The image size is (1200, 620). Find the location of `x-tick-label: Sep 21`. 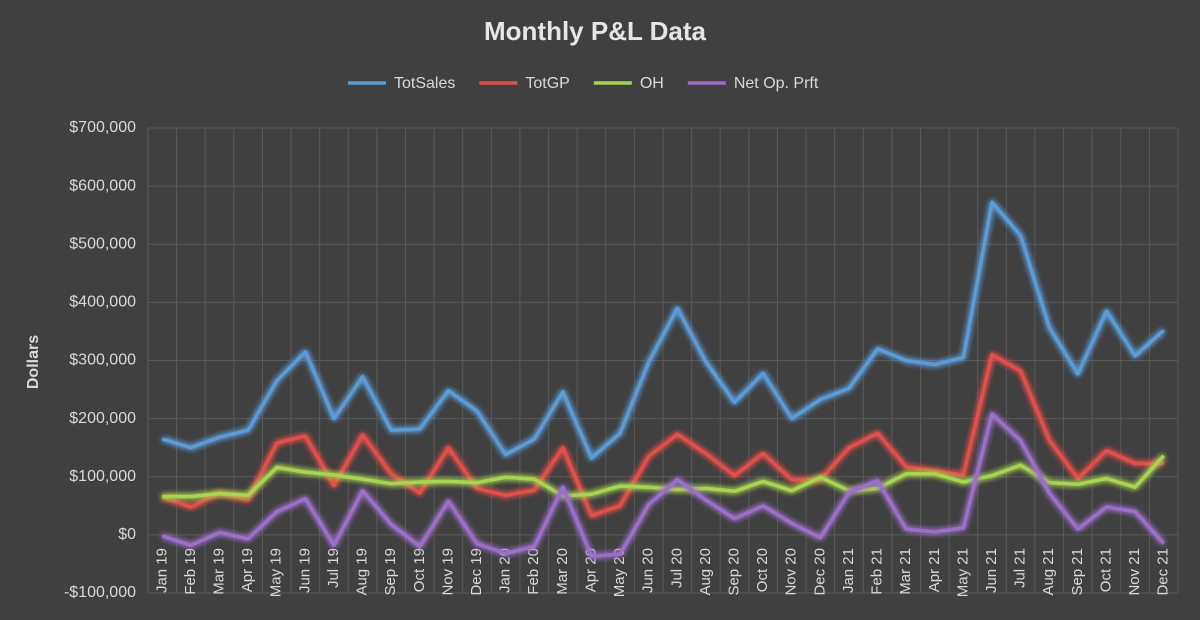

x-tick-label: Sep 21 is located at coordinates (1077, 572).